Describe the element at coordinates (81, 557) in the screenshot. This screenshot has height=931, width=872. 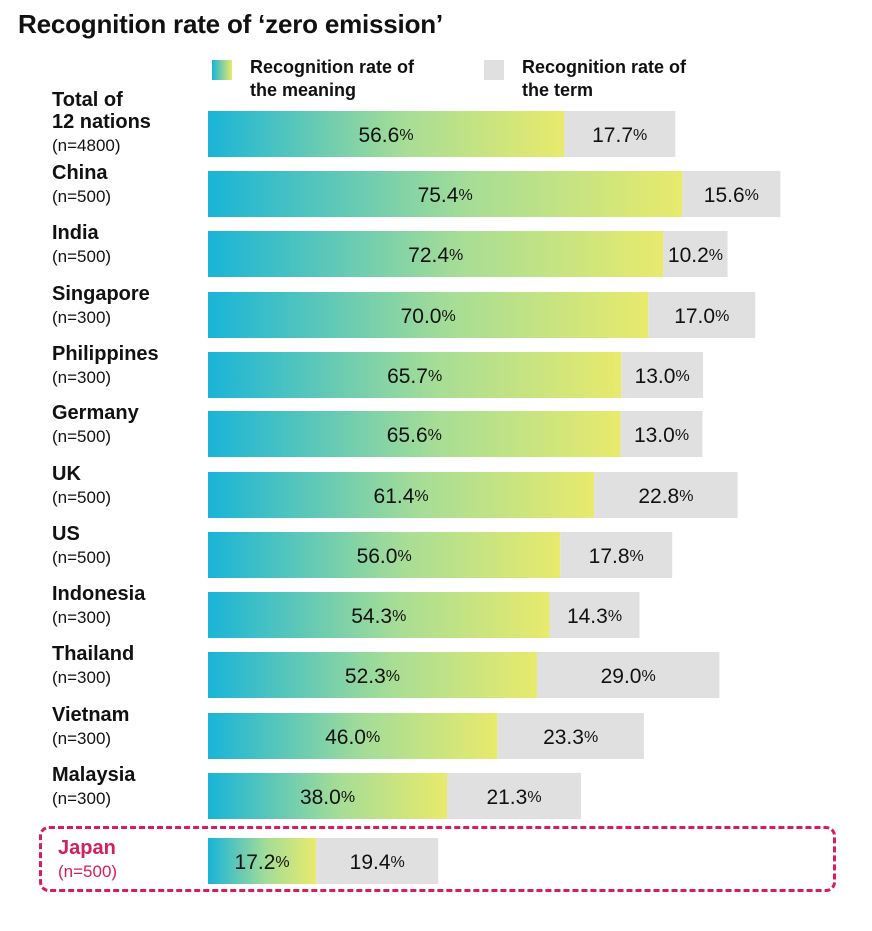
I see `category-n-7: (n=500)` at that location.